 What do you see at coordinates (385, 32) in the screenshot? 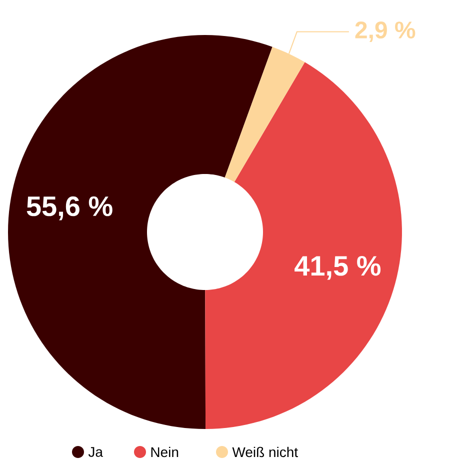
I see `data-label: 2,9 %` at bounding box center [385, 32].